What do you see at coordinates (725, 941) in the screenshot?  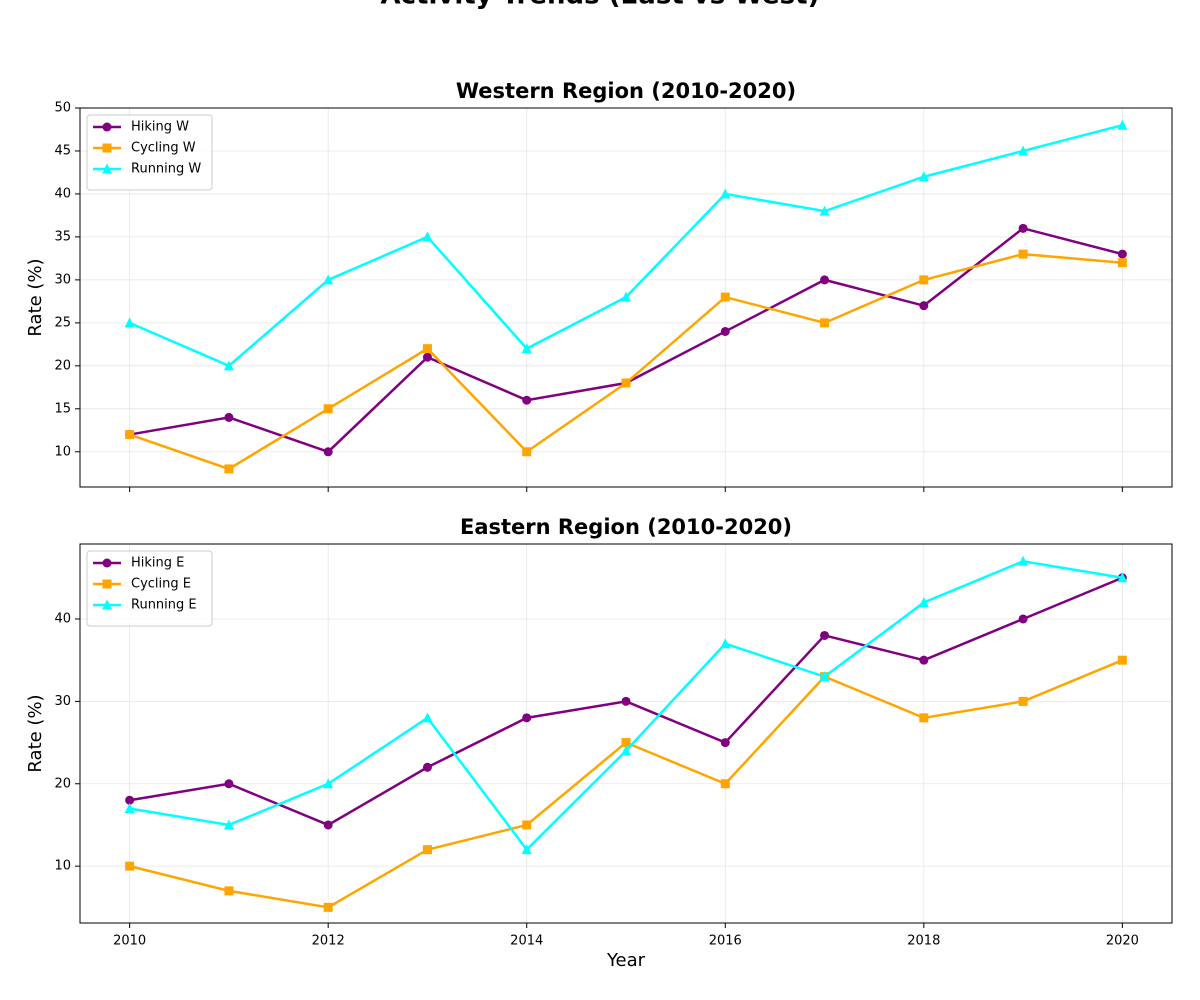 I see `x-tick-label: 2016` at bounding box center [725, 941].